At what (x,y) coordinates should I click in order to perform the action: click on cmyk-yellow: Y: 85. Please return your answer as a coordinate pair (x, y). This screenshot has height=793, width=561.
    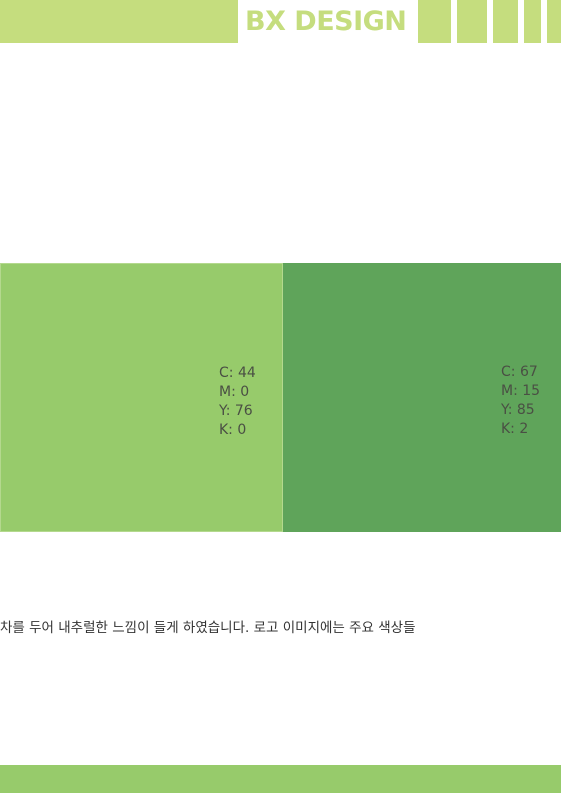
    Looking at the image, I should click on (518, 410).